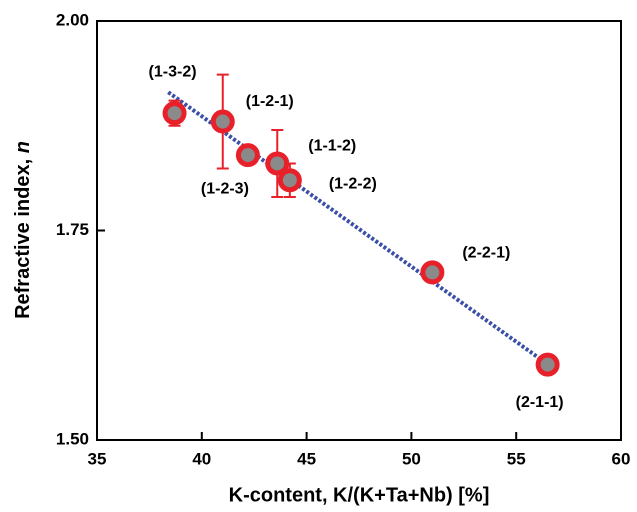 The image size is (637, 512). Describe the element at coordinates (23, 147) in the screenshot. I see `y-axis-title-symbol: n` at that location.